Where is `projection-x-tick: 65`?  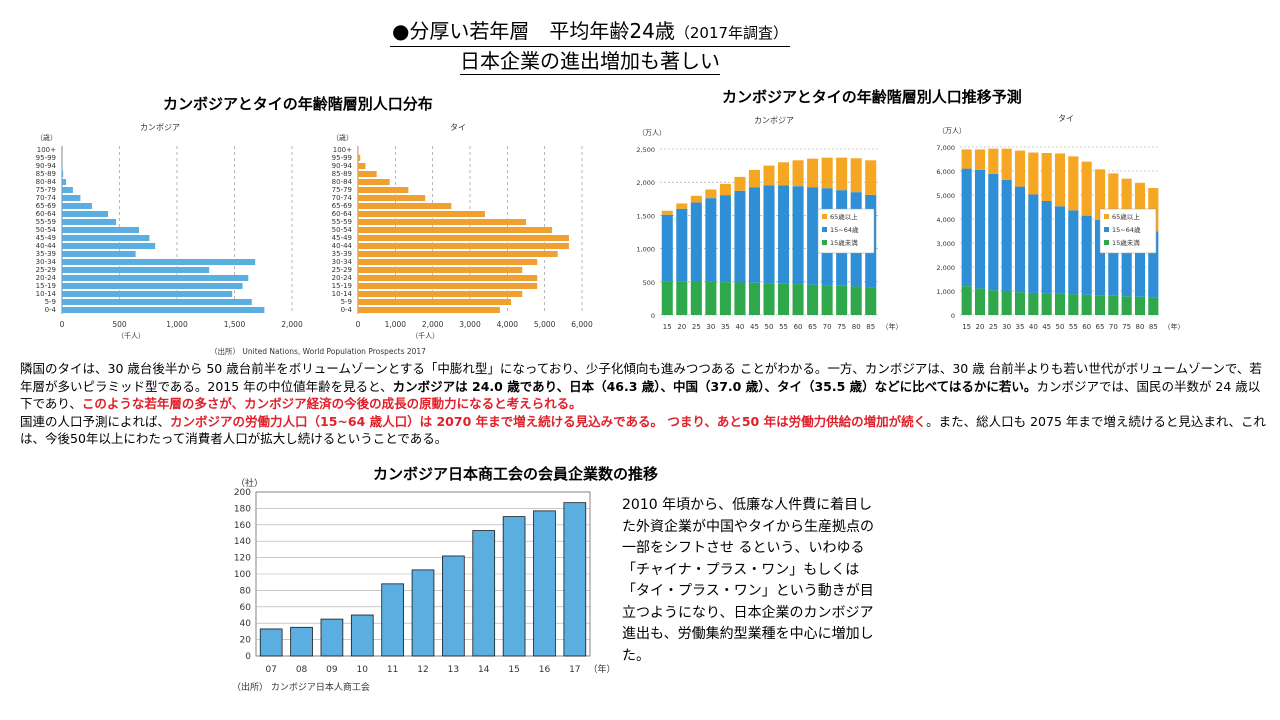 projection-x-tick: 65 is located at coordinates (812, 327).